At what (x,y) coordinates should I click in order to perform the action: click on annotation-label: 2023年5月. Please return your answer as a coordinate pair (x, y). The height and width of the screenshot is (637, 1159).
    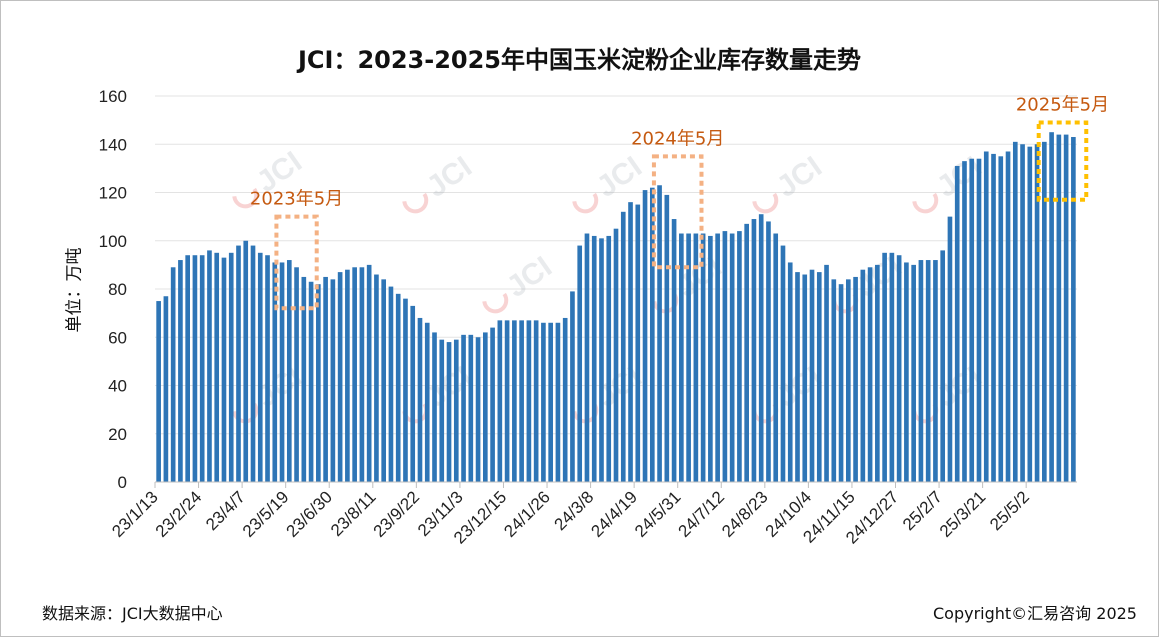
    Looking at the image, I should click on (296, 199).